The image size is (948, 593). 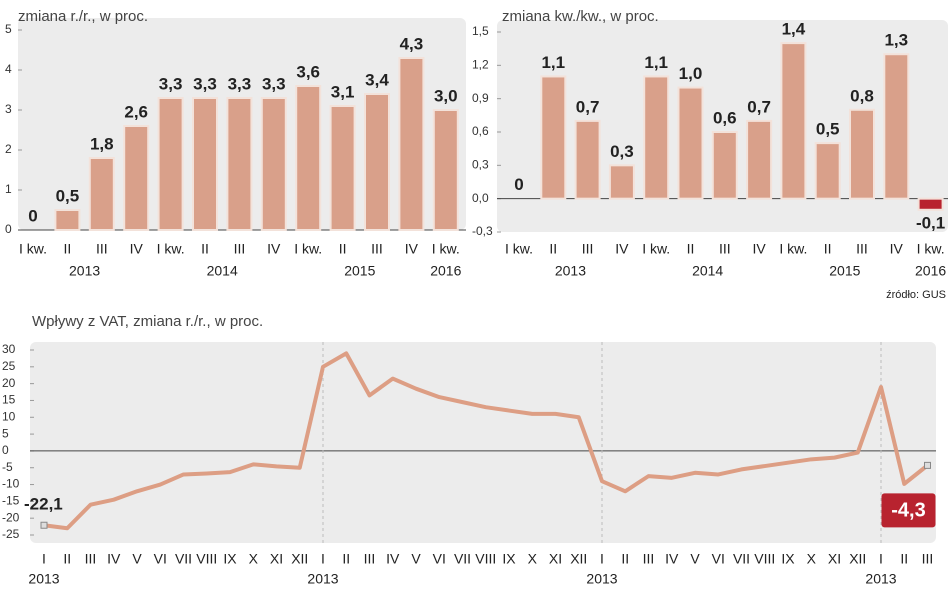 I want to click on subtitle: Wpływy z VAT, zmiana r./r., w proc., so click(x=147, y=321).